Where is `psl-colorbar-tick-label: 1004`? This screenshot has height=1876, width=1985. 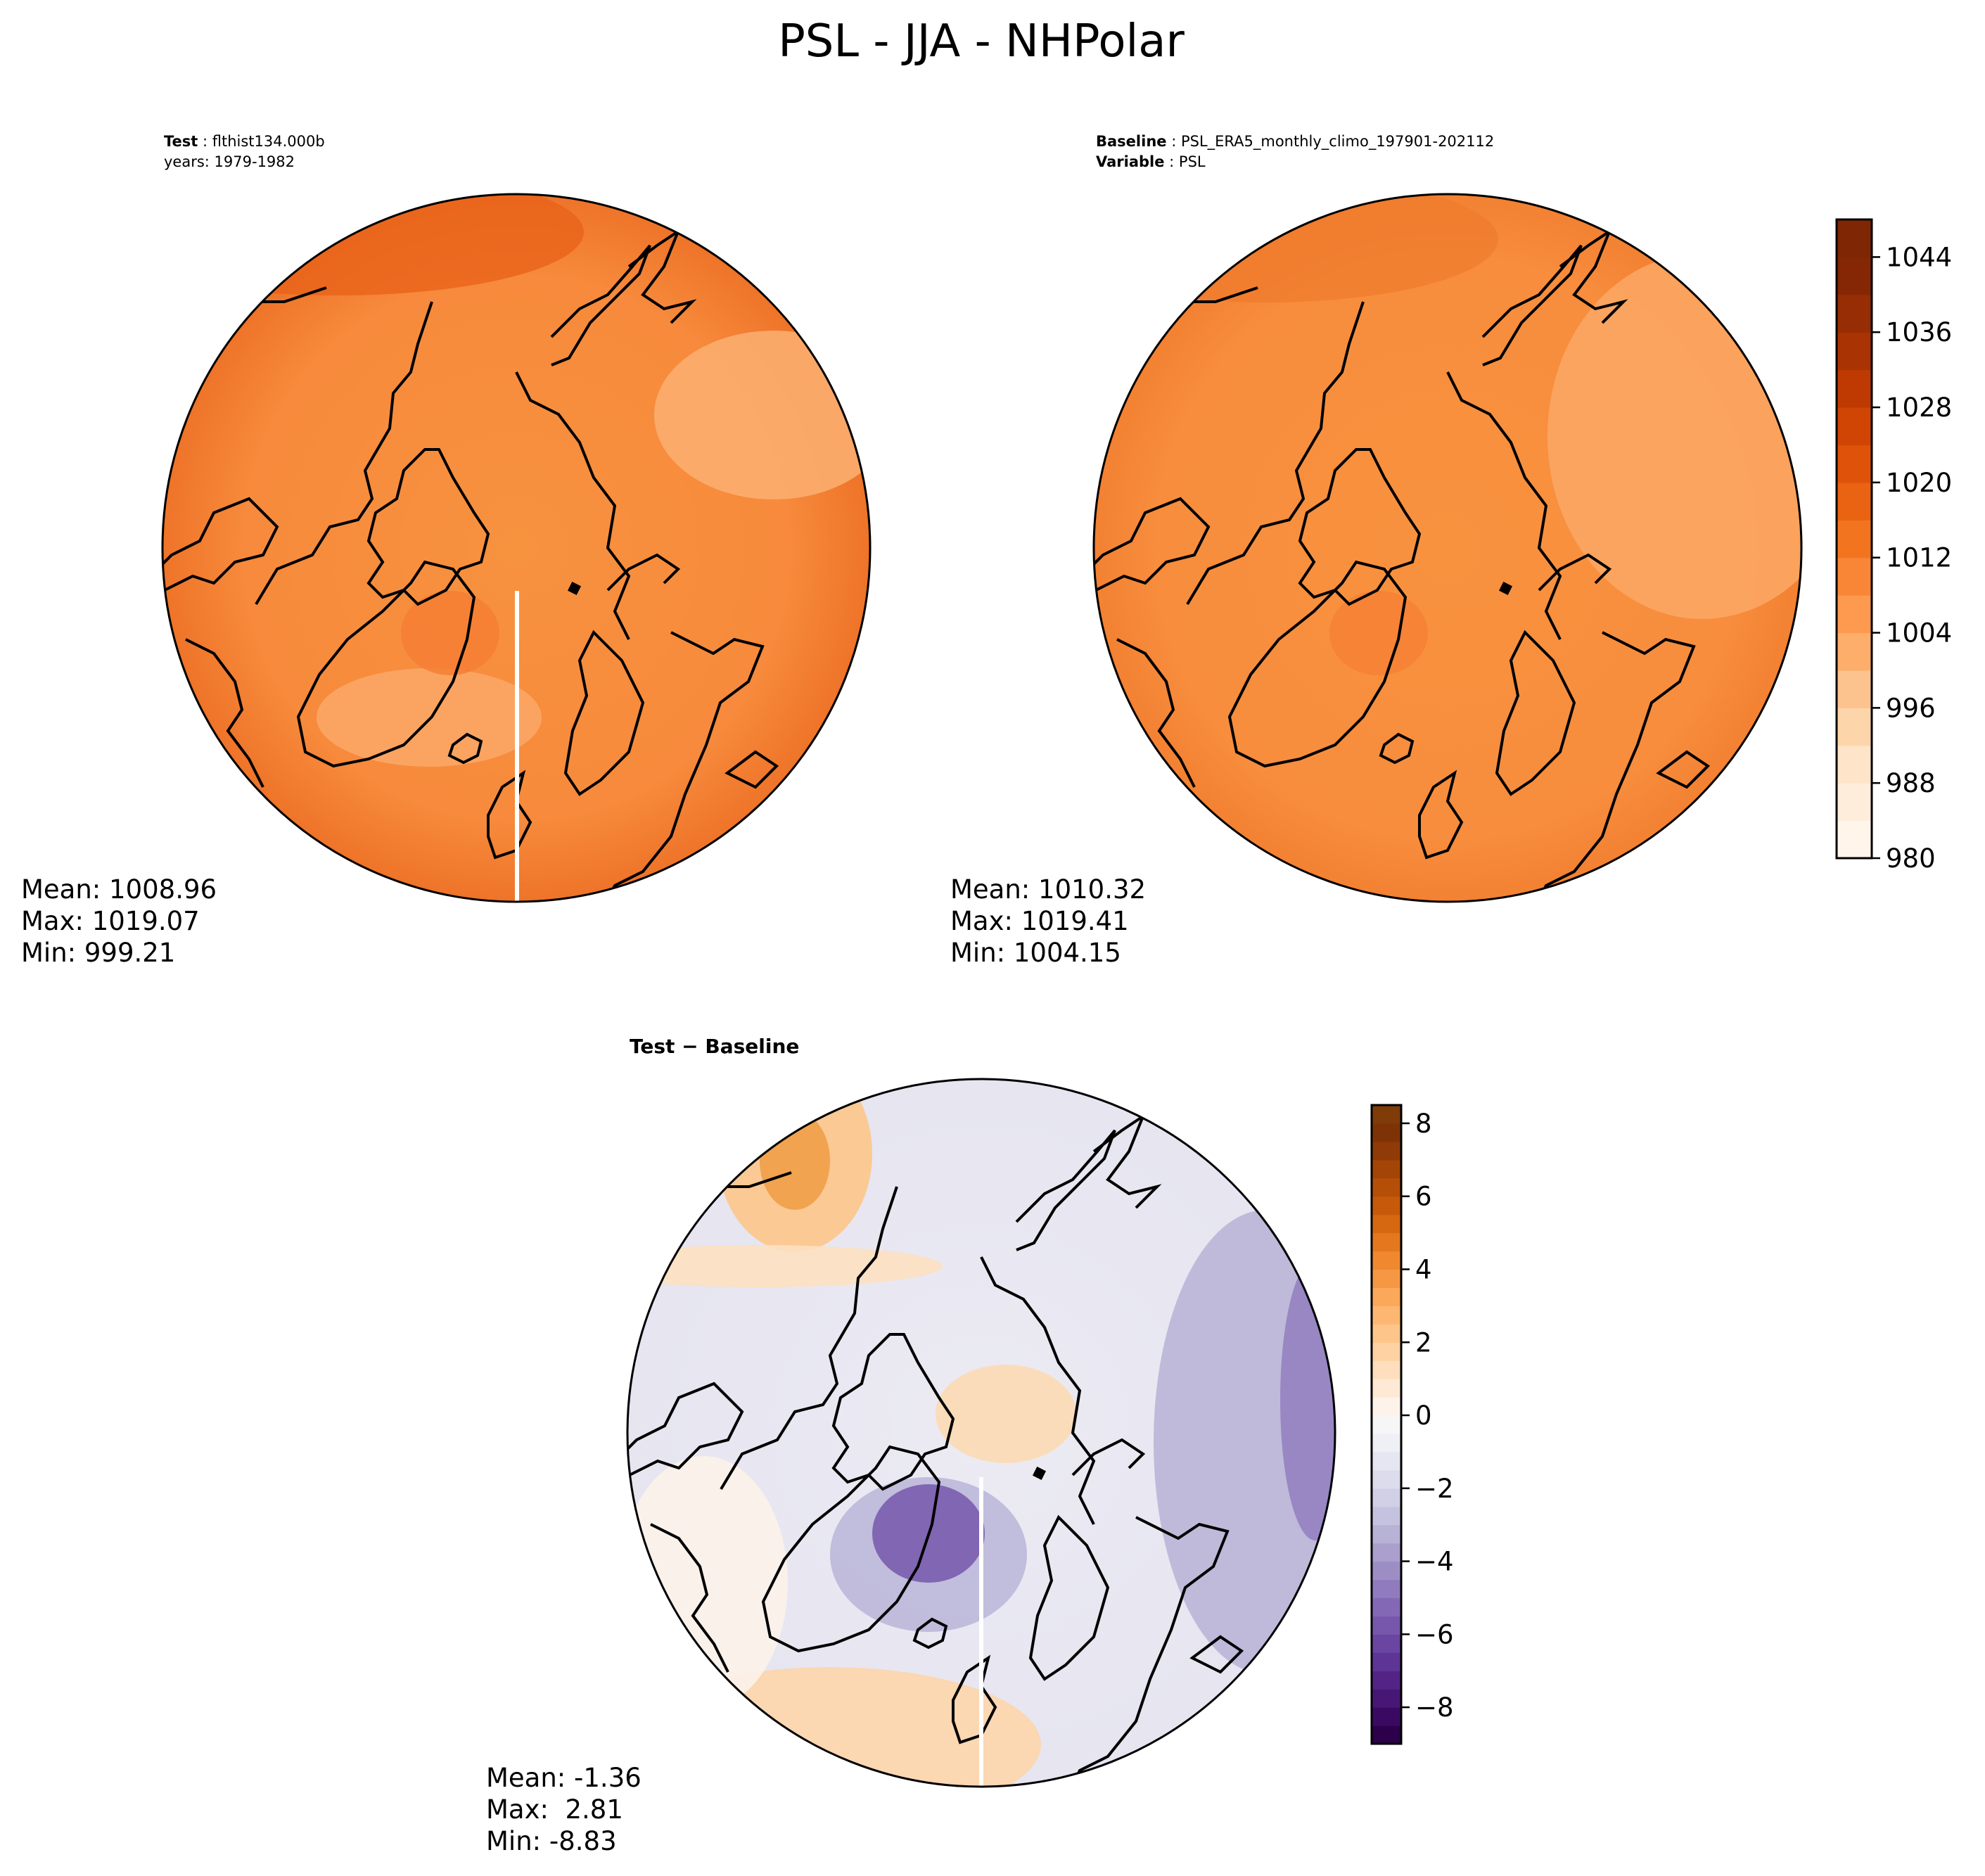 psl-colorbar-tick-label: 1004 is located at coordinates (1919, 633).